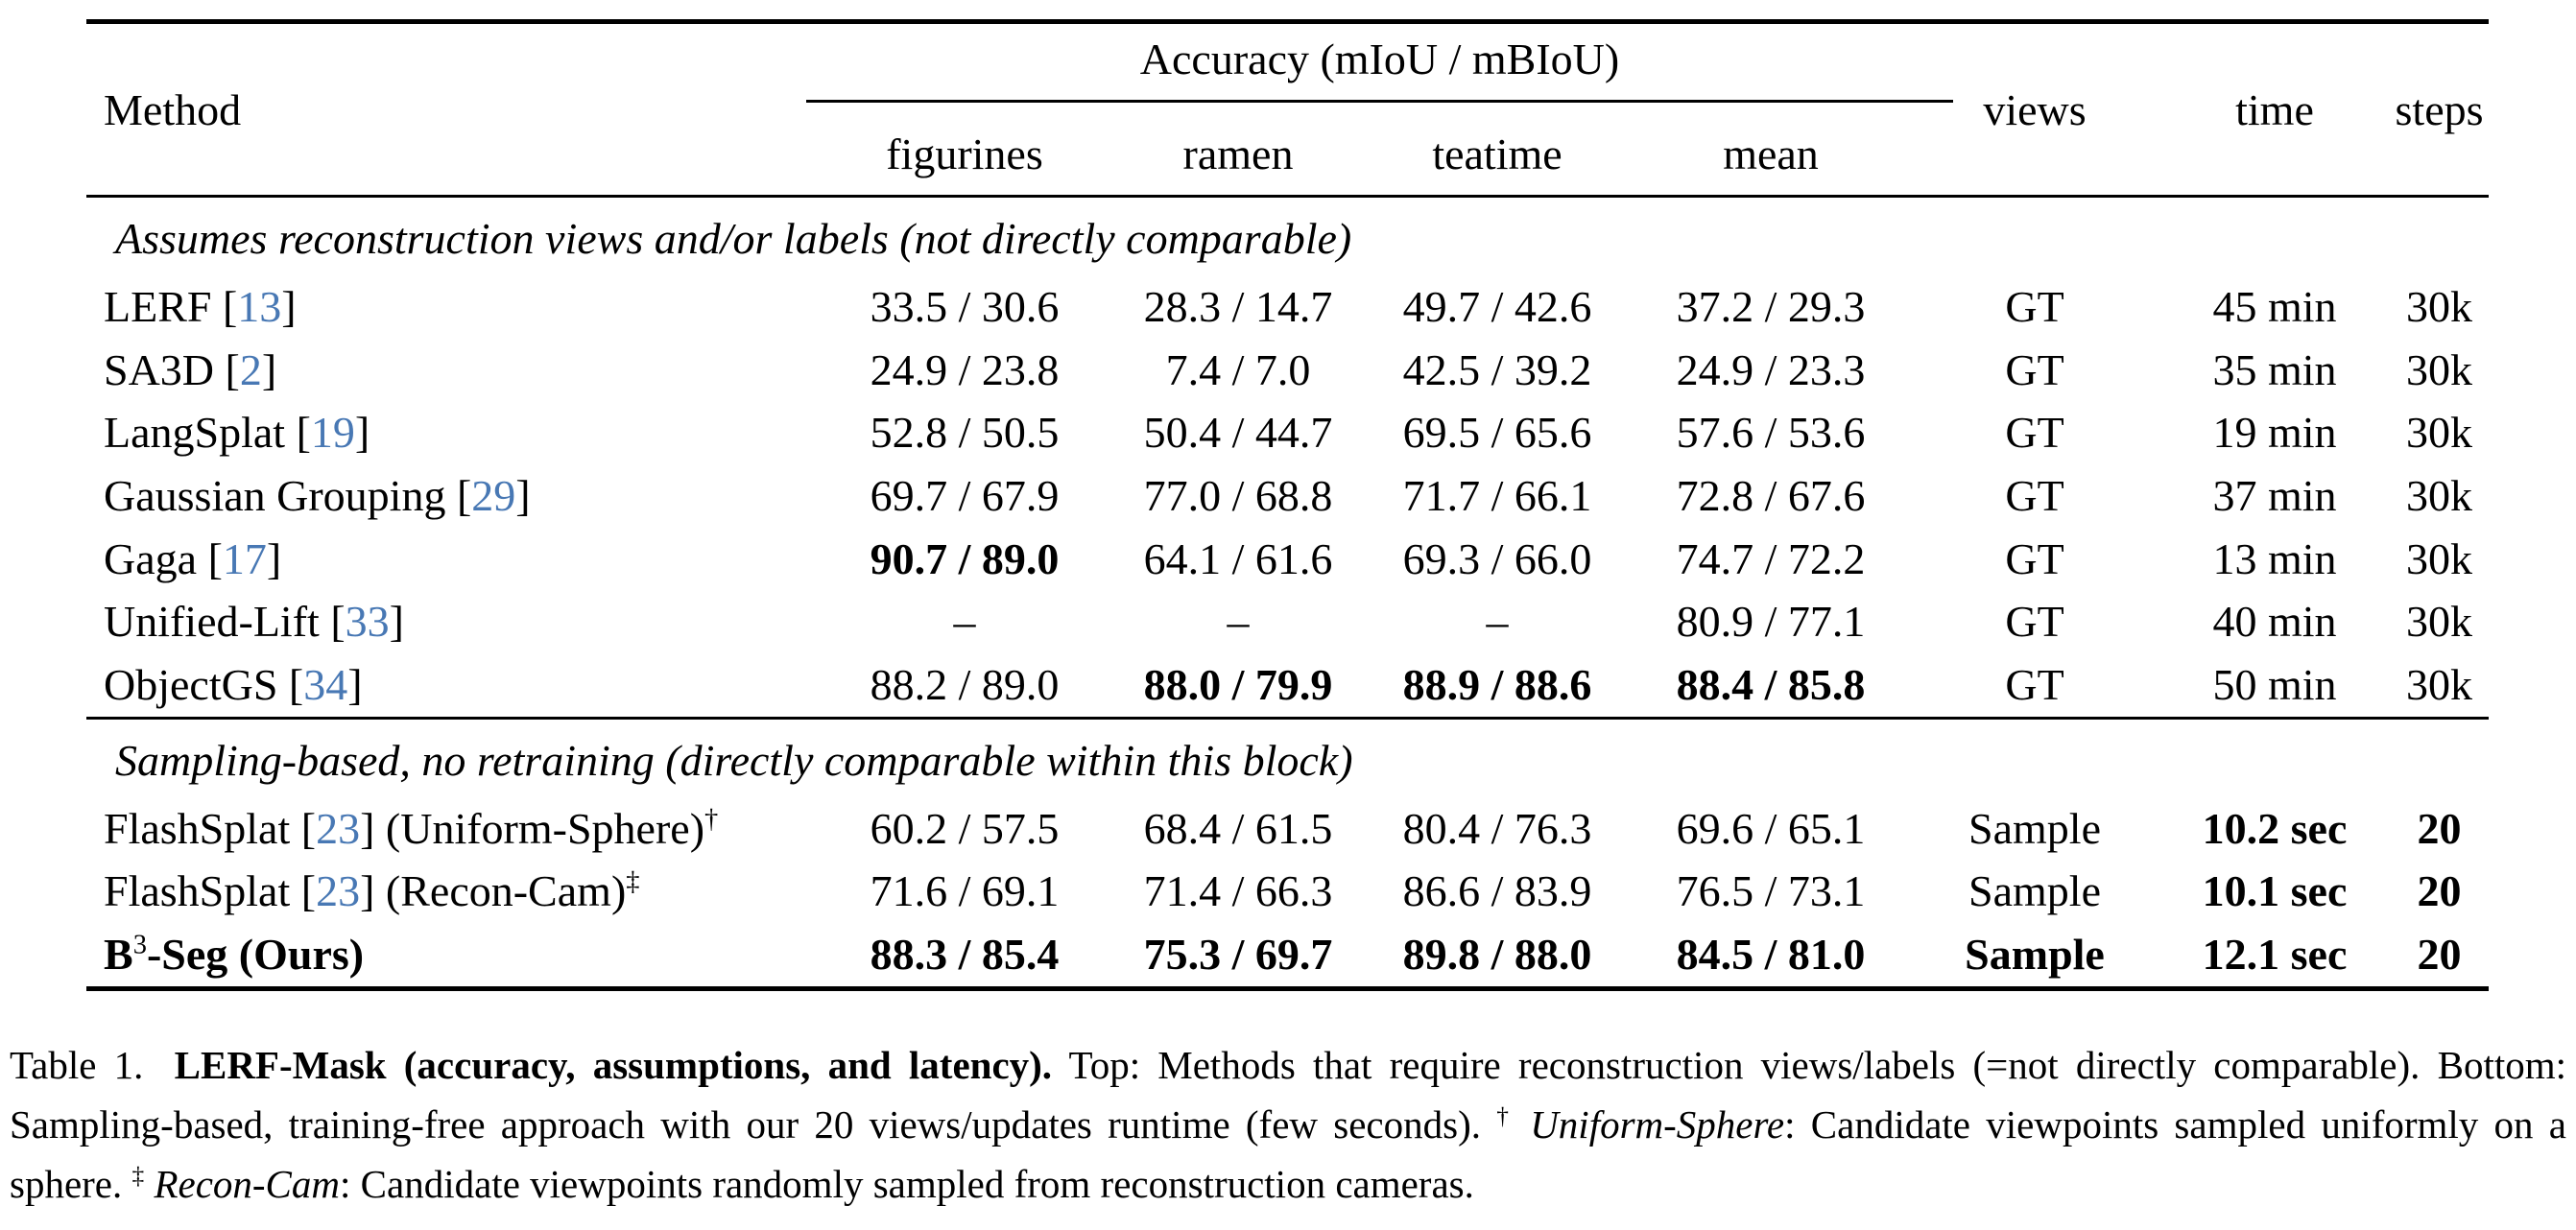 The height and width of the screenshot is (1230, 2576). Describe the element at coordinates (1771, 685) in the screenshot. I see `mean-score: 88.4 / 85.8` at that location.